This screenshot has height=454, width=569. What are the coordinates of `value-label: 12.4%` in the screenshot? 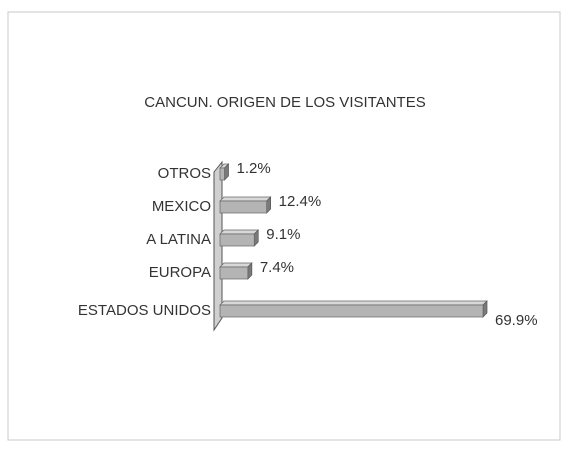 It's located at (300, 201).